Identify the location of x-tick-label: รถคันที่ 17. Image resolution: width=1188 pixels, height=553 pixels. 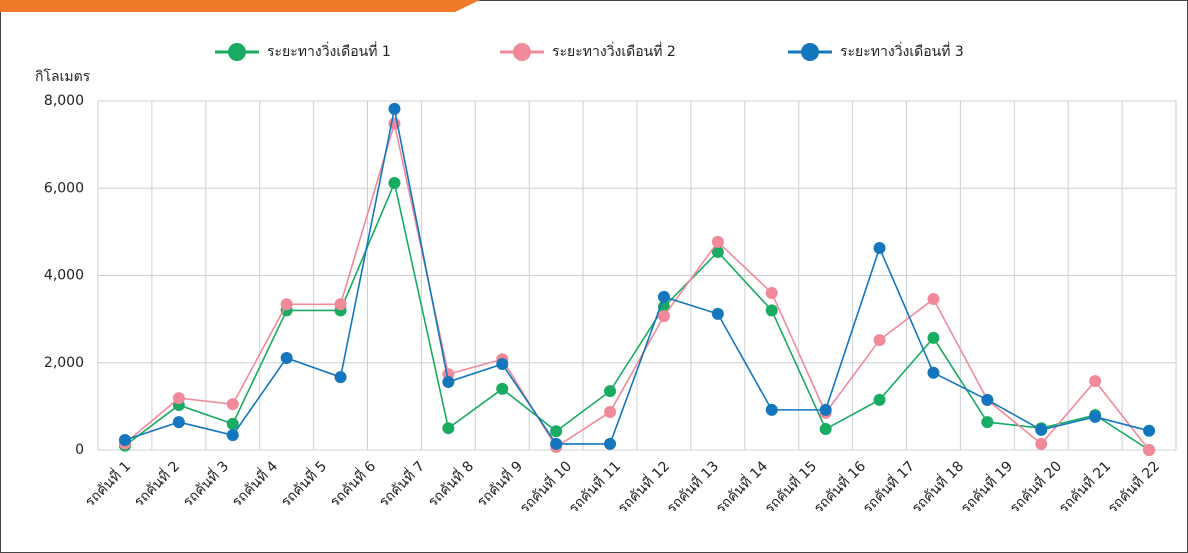
(888, 487).